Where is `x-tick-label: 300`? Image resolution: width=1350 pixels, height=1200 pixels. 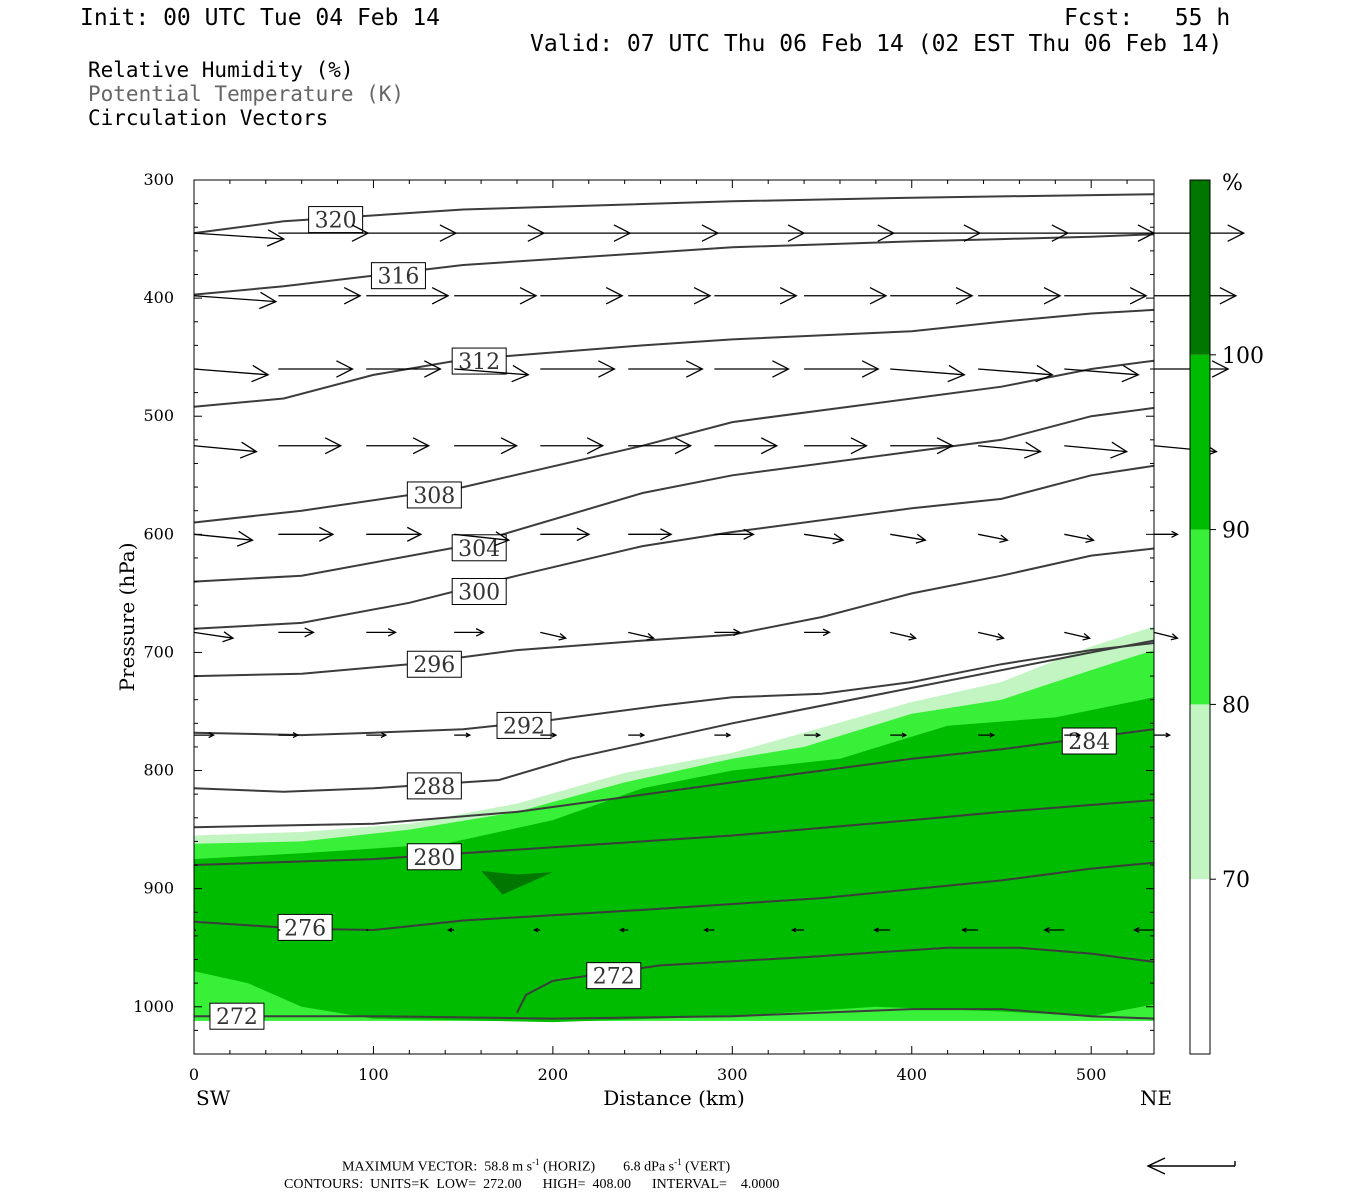 x-tick-label: 300 is located at coordinates (732, 1074).